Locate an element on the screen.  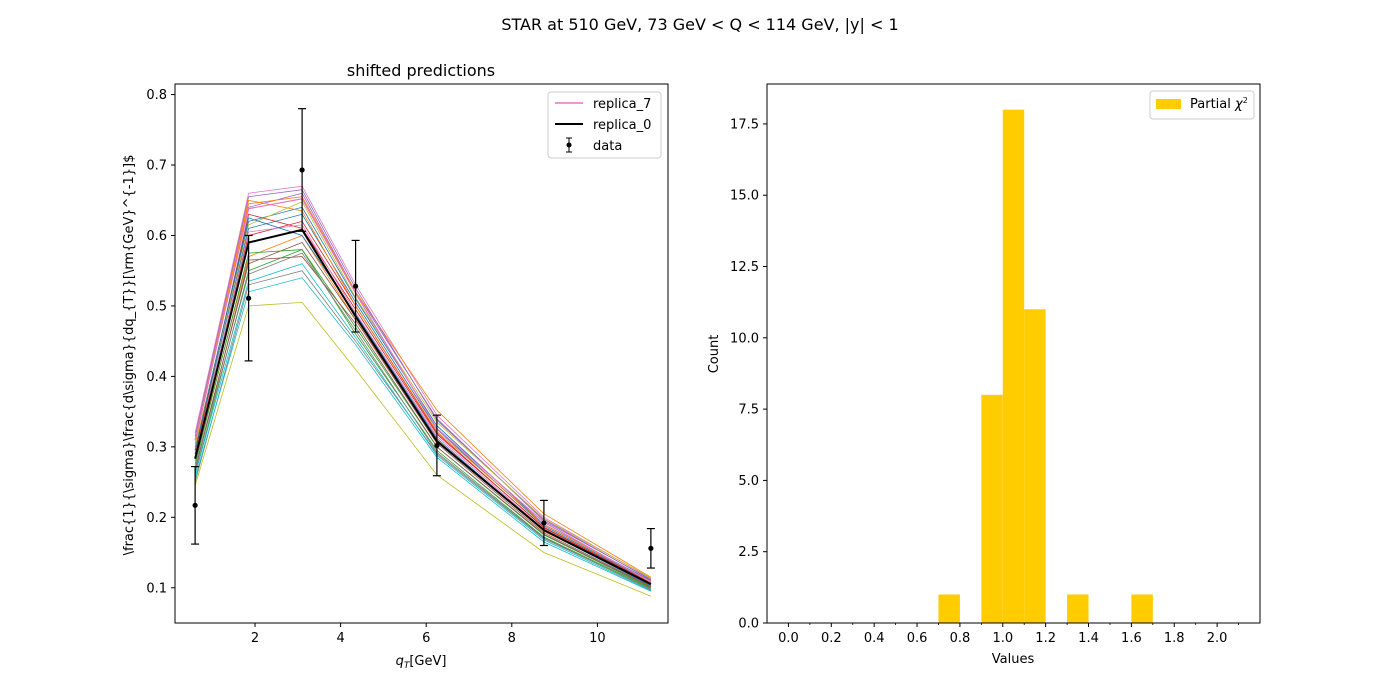
y-tick-label: 2.5 is located at coordinates (748, 552).